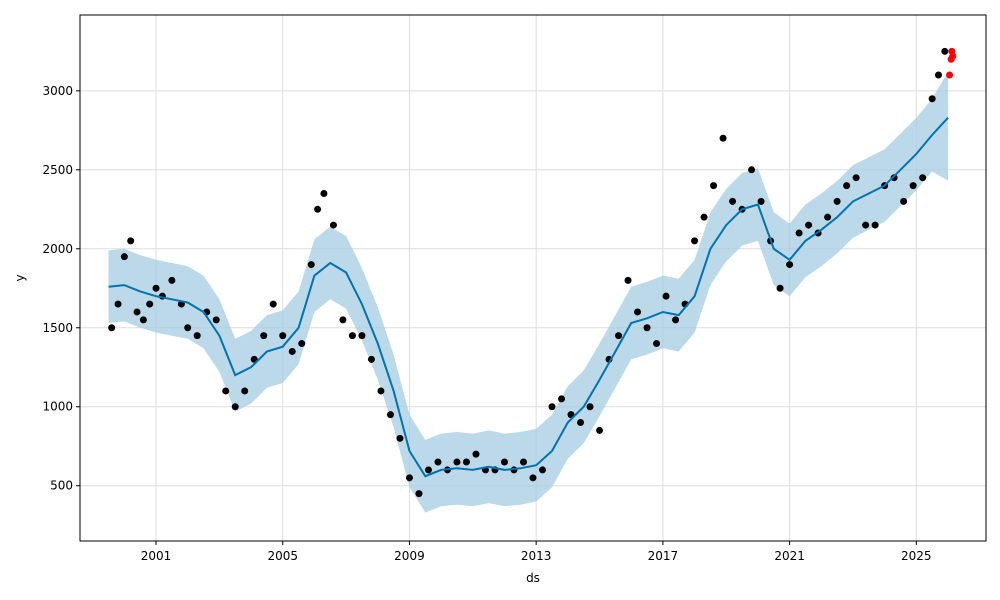 The height and width of the screenshot is (600, 1000). What do you see at coordinates (951, 63) in the screenshot?
I see `recent-points` at bounding box center [951, 63].